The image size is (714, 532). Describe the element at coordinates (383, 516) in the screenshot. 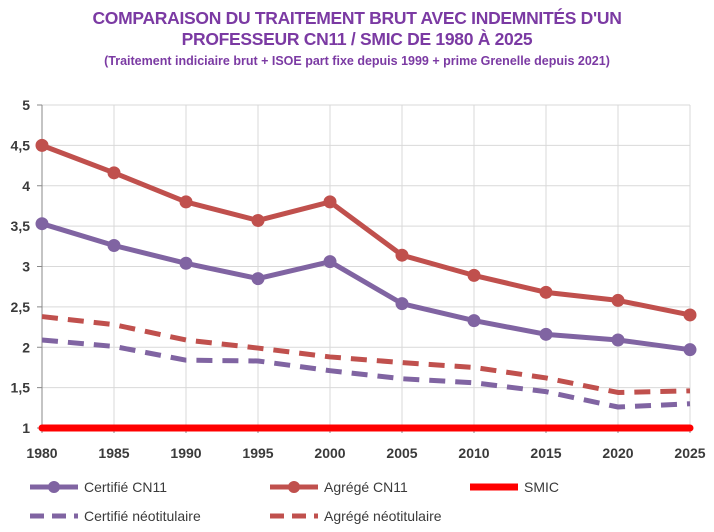

I see `legend-label-agrege-neotitulaire: Agrégé néotitulaire` at that location.